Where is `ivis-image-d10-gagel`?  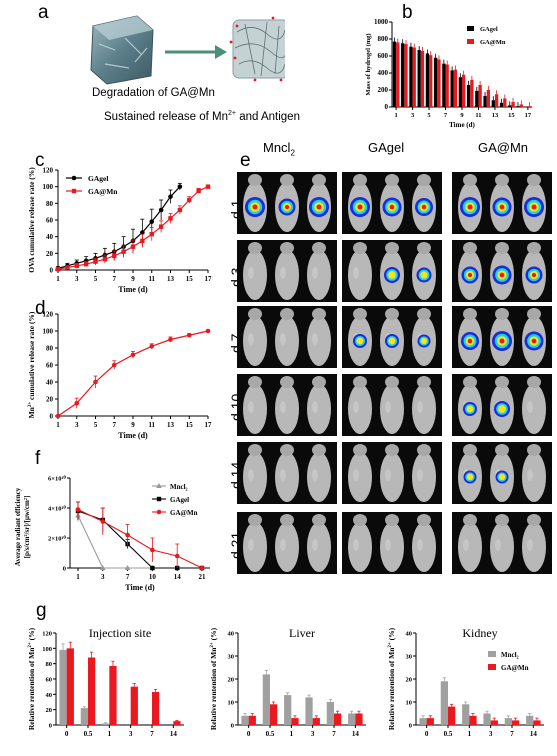 ivis-image-d10-gagel is located at coordinates (392, 405).